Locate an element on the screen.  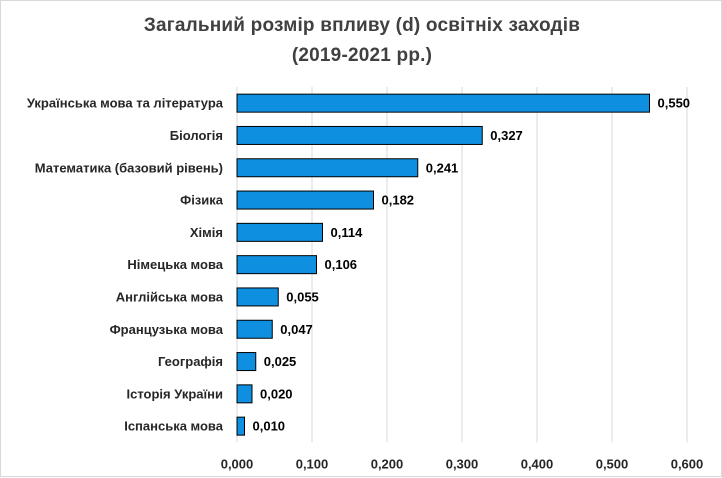
x-tick-label: 0,100 is located at coordinates (312, 463).